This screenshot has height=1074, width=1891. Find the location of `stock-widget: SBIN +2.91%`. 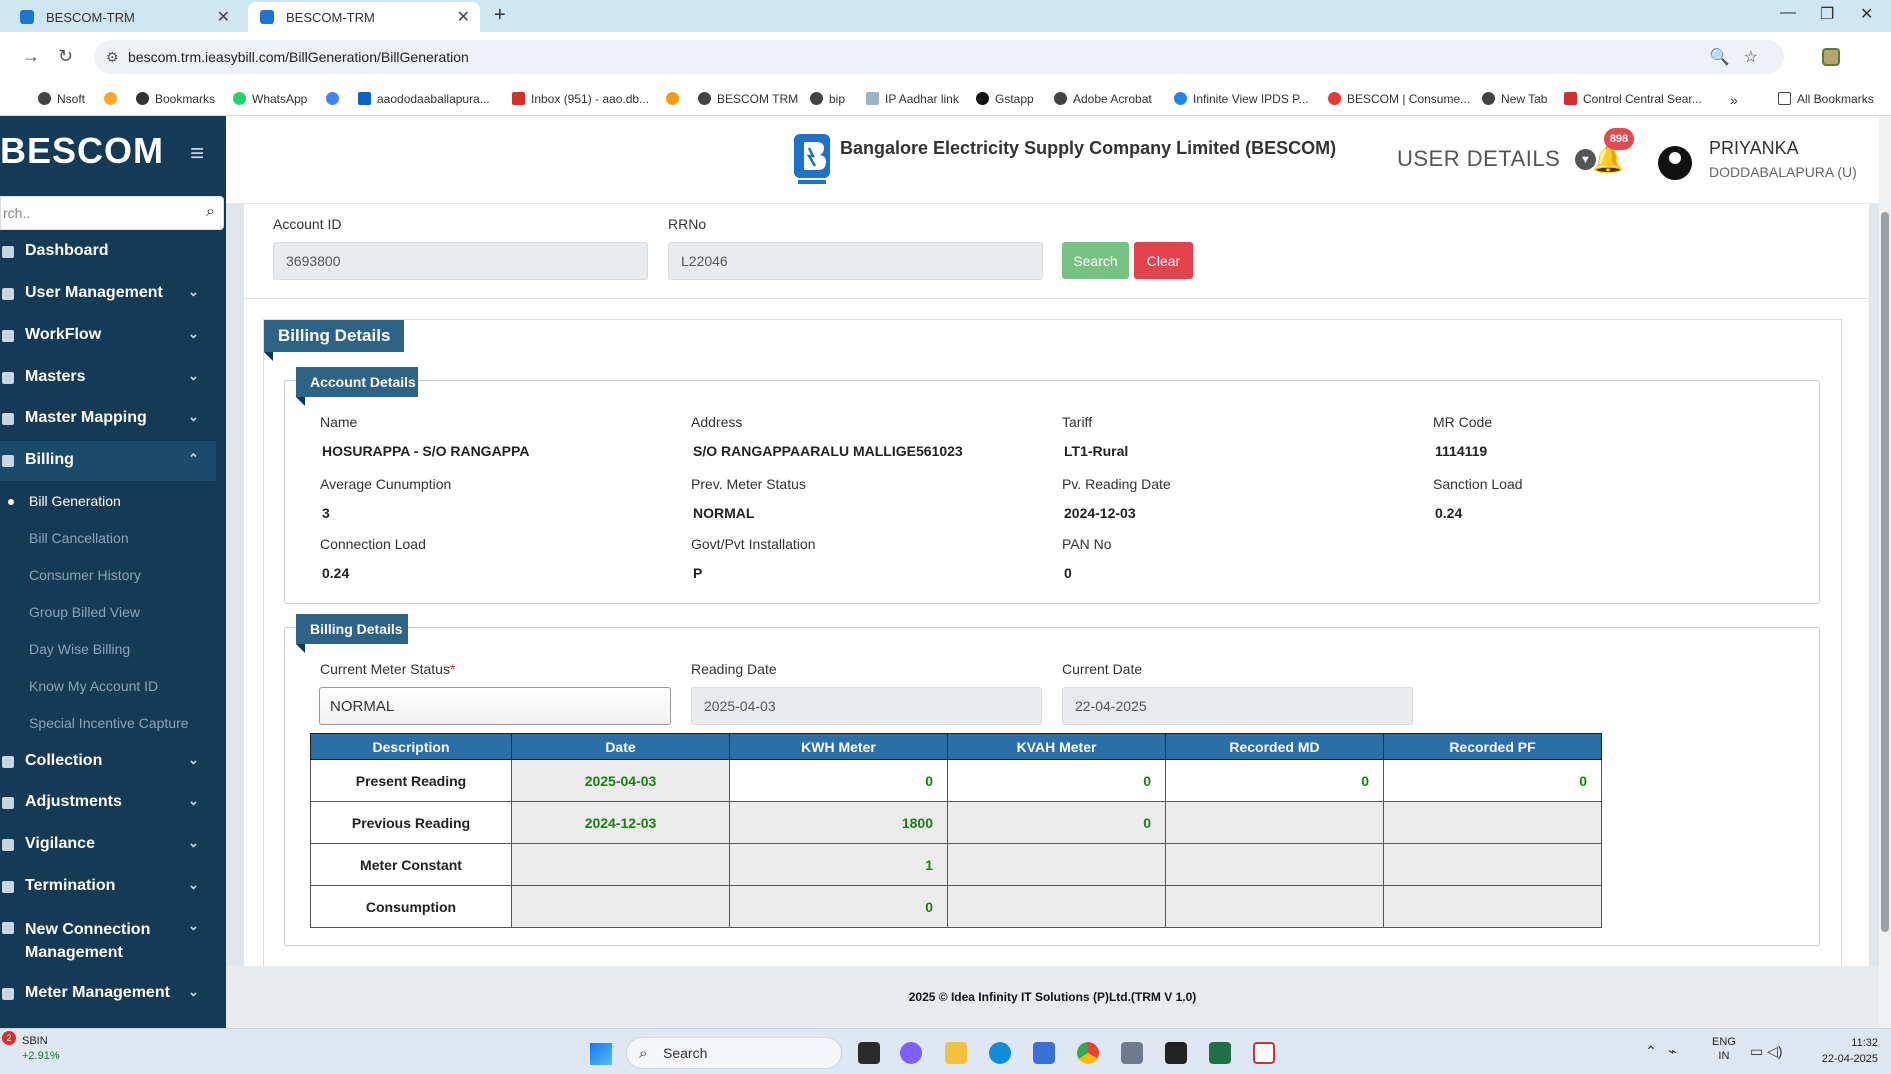

stock-widget: SBIN +2.91% is located at coordinates (41, 1048).